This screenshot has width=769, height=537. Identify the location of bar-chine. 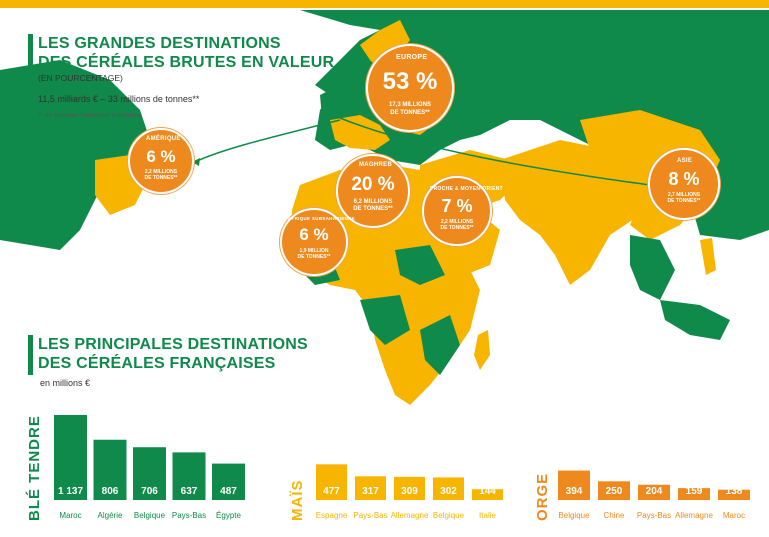
(614, 490).